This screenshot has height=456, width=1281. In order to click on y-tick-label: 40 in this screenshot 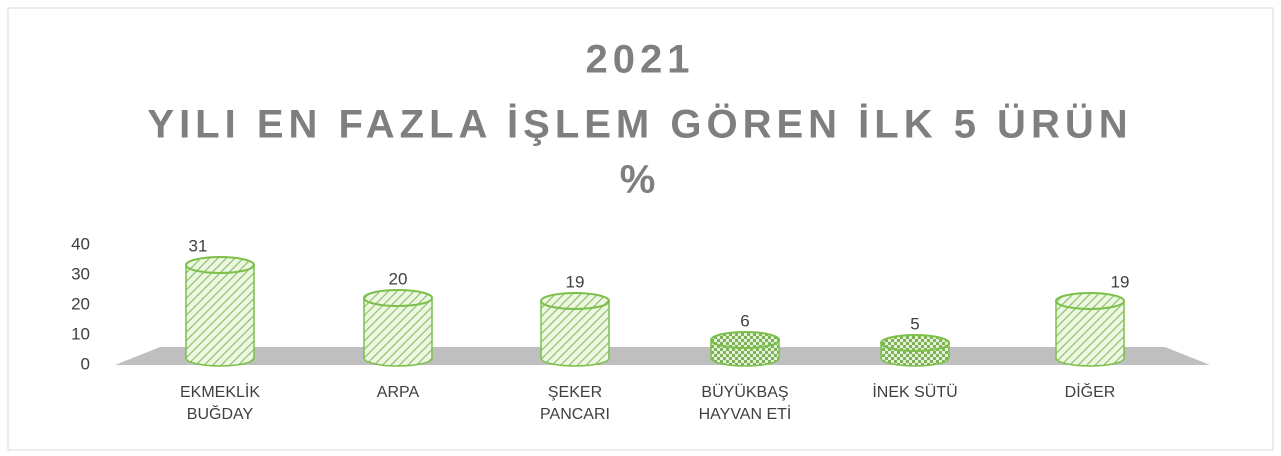, I will do `click(80, 243)`.